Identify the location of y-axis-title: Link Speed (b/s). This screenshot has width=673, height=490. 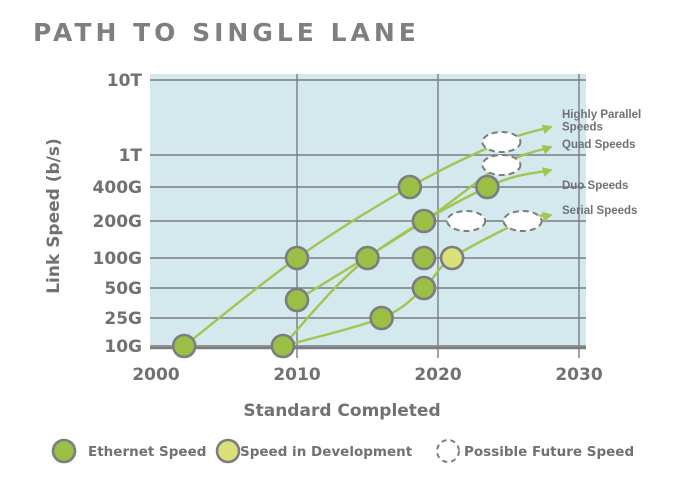
(54, 216).